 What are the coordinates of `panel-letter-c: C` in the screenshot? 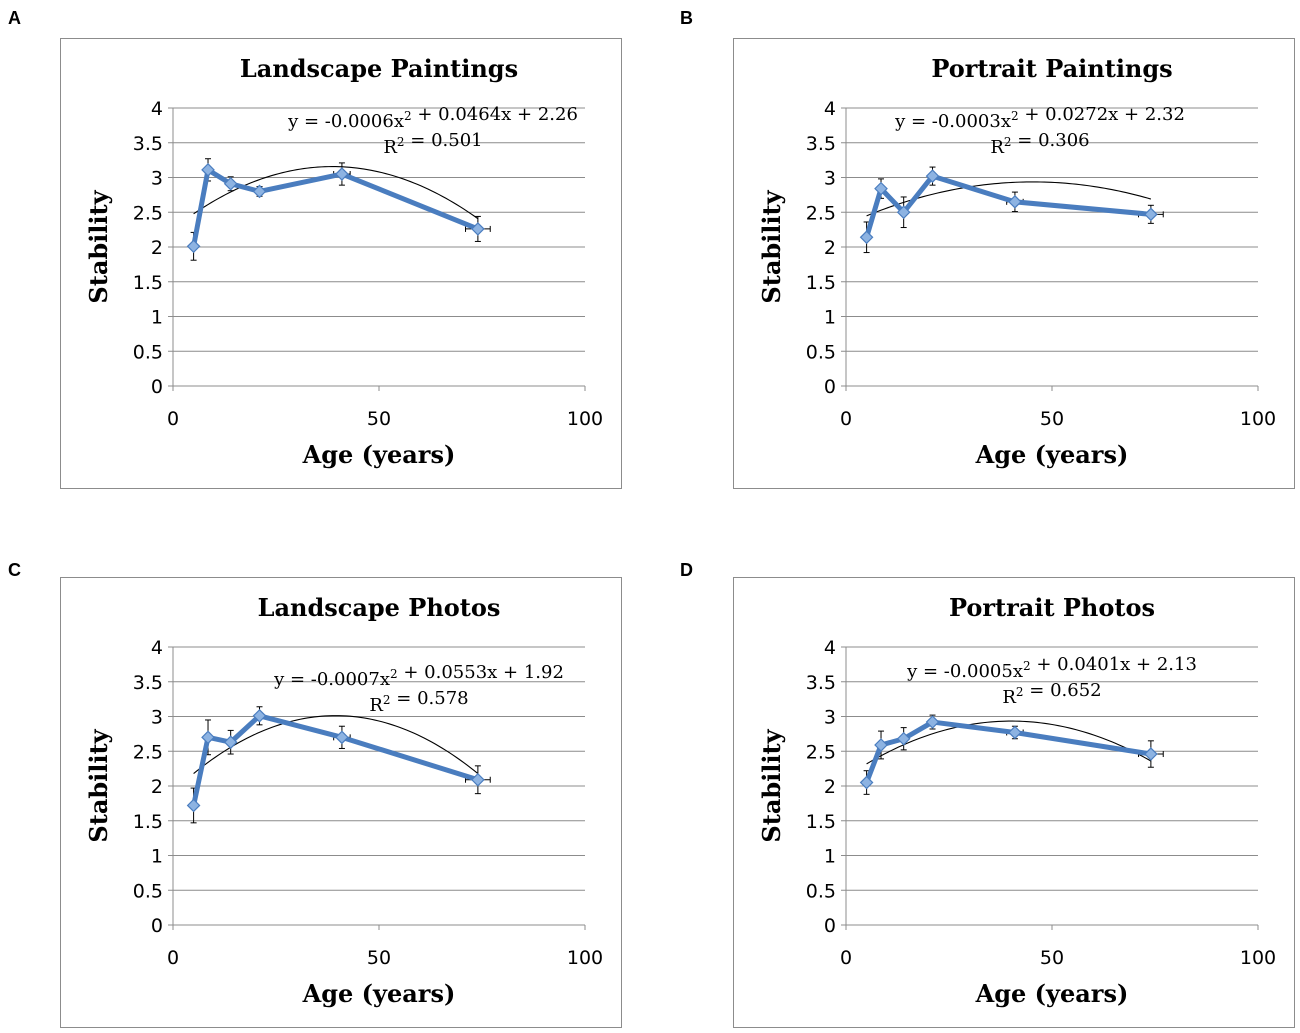 It's located at (14, 570).